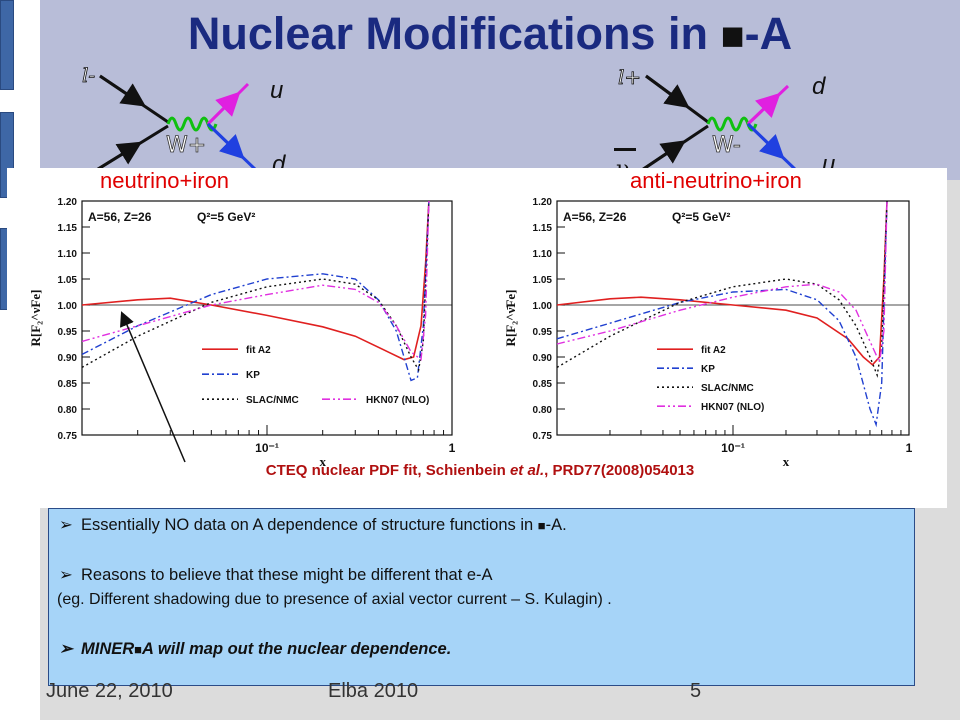 Image resolution: width=960 pixels, height=720 pixels. I want to click on series-line-kp, so click(722, 314).